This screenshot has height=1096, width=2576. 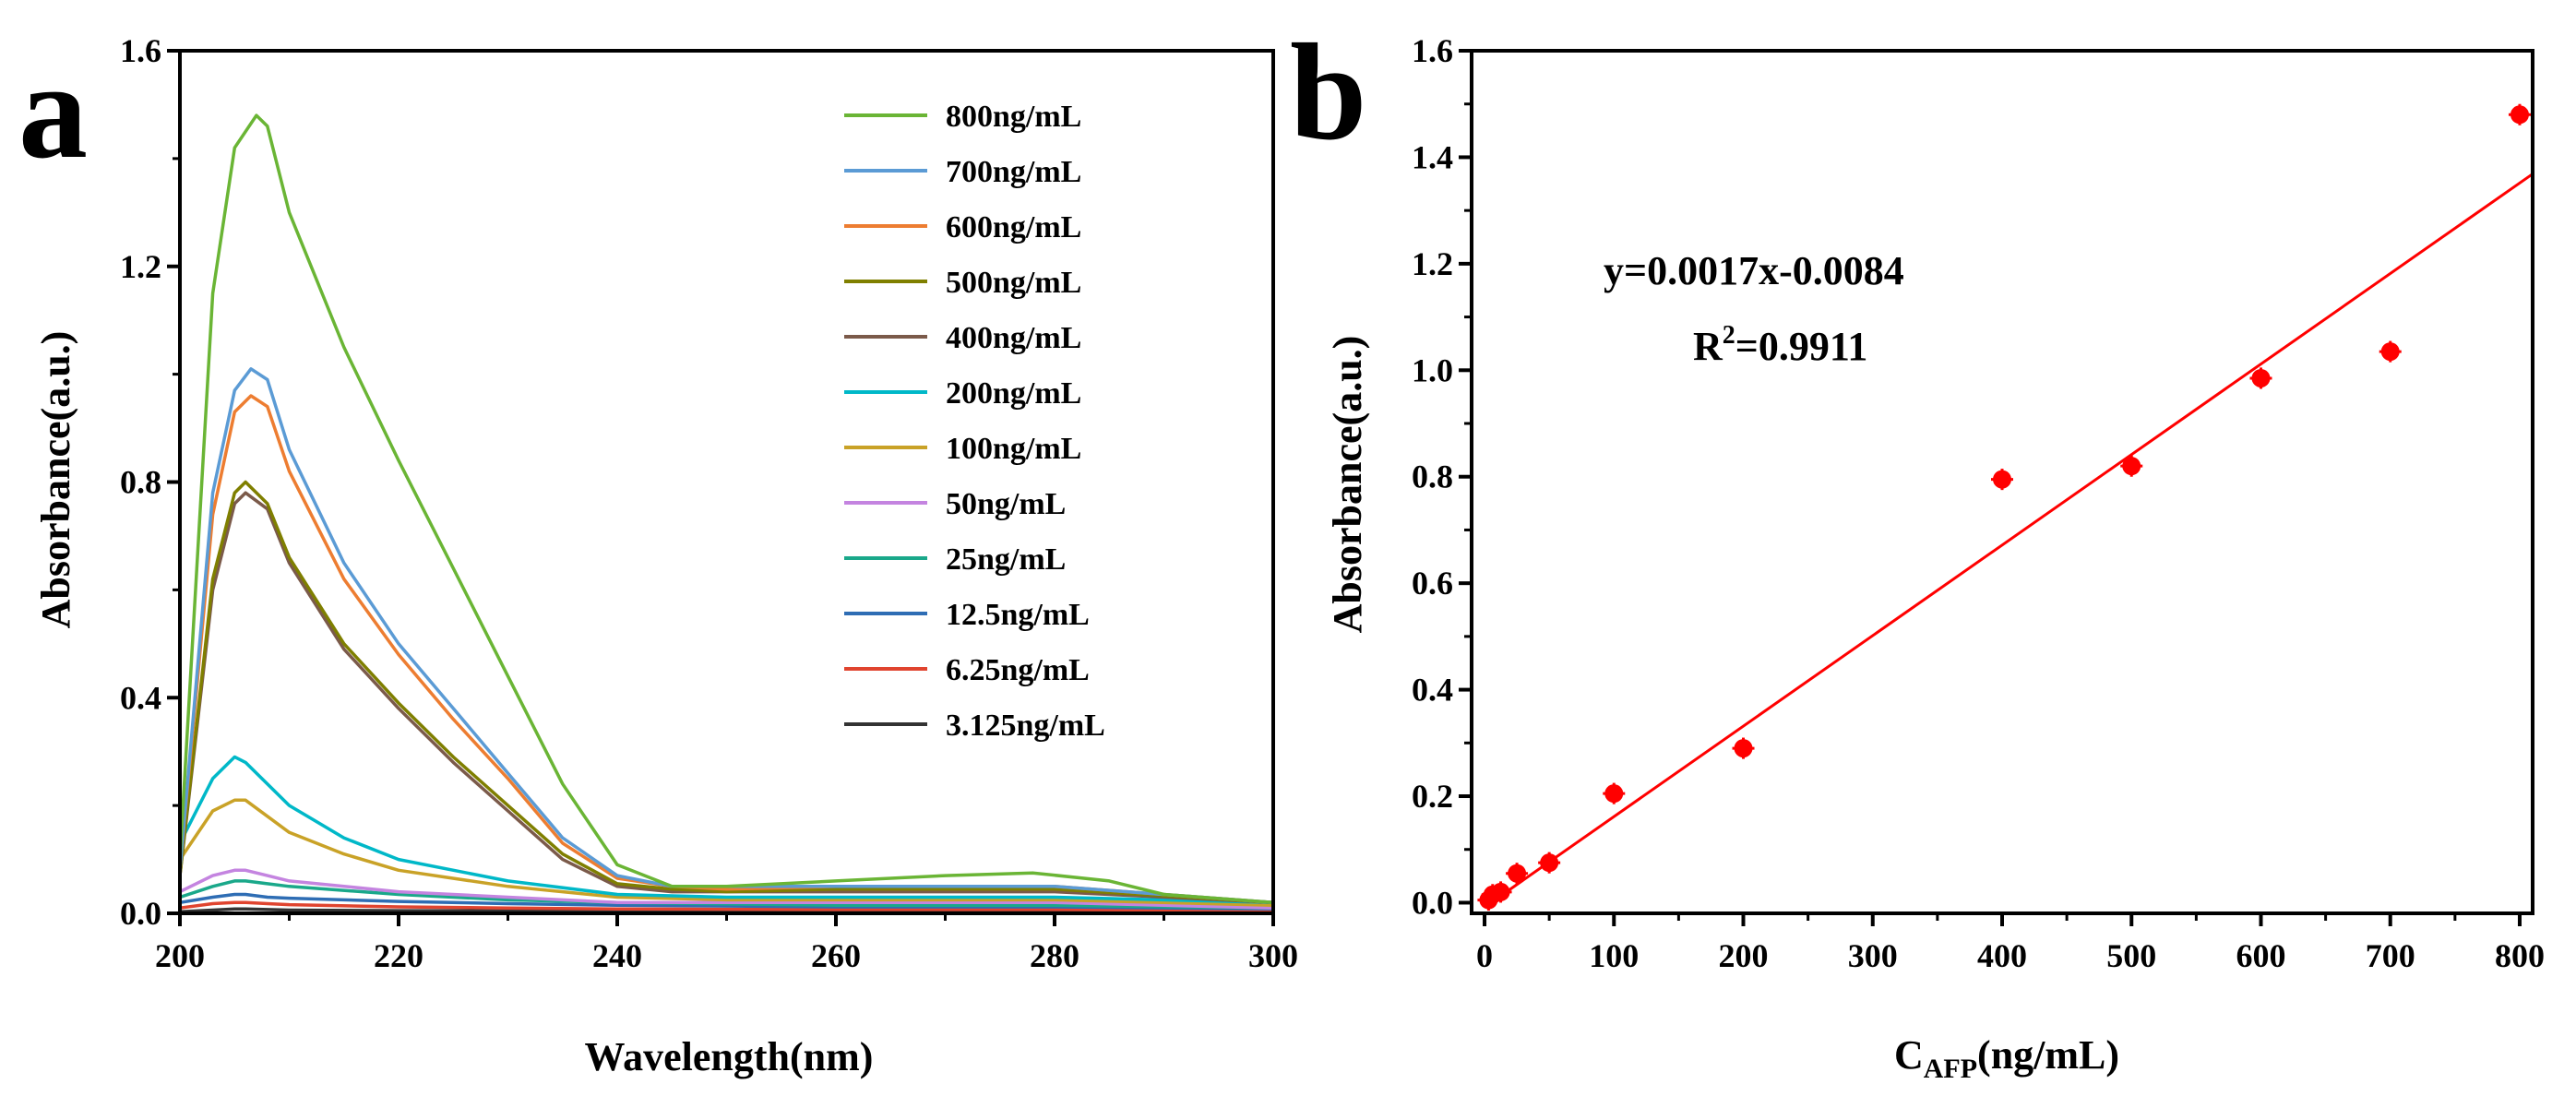 I want to click on series-line-200ng-mL, so click(x=726, y=830).